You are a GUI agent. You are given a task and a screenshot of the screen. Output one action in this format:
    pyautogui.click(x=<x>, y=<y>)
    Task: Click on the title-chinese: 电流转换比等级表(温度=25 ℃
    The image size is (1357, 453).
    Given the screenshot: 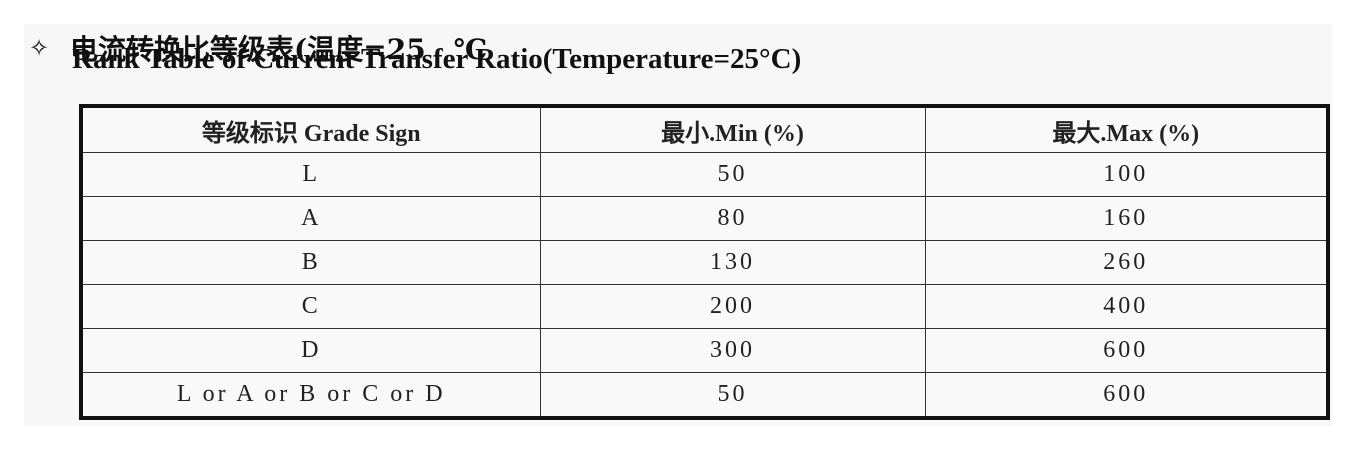 What is the action you would take?
    pyautogui.click(x=279, y=49)
    